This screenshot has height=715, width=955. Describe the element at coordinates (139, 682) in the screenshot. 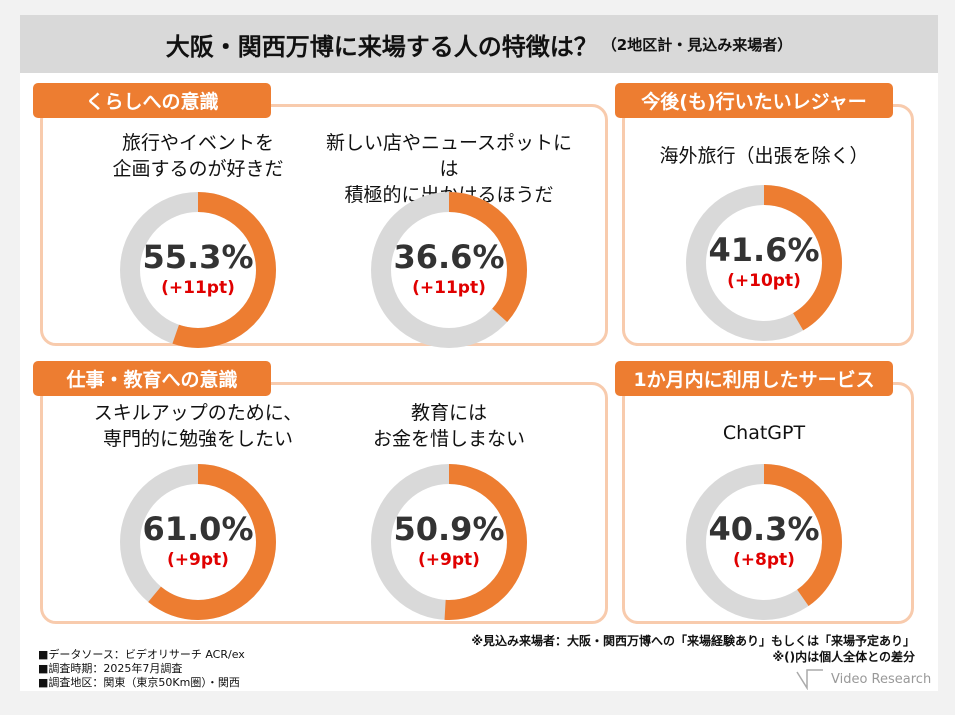

I see `source-region: ■調査地区：関東（東京50Km圏）・関西` at that location.